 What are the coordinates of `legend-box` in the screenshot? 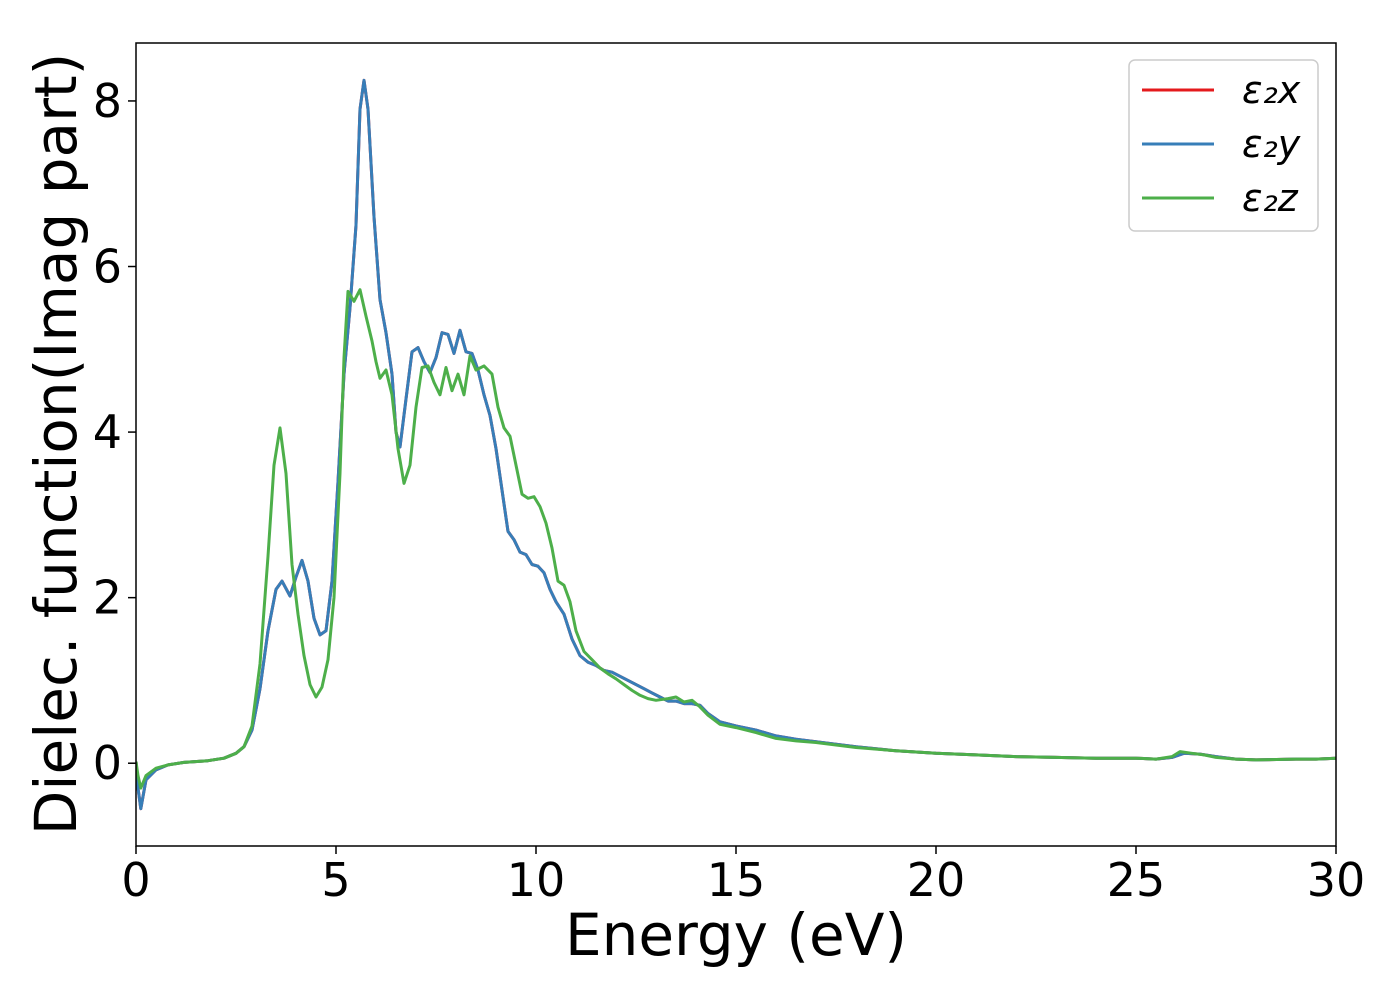 It's located at (1223, 145).